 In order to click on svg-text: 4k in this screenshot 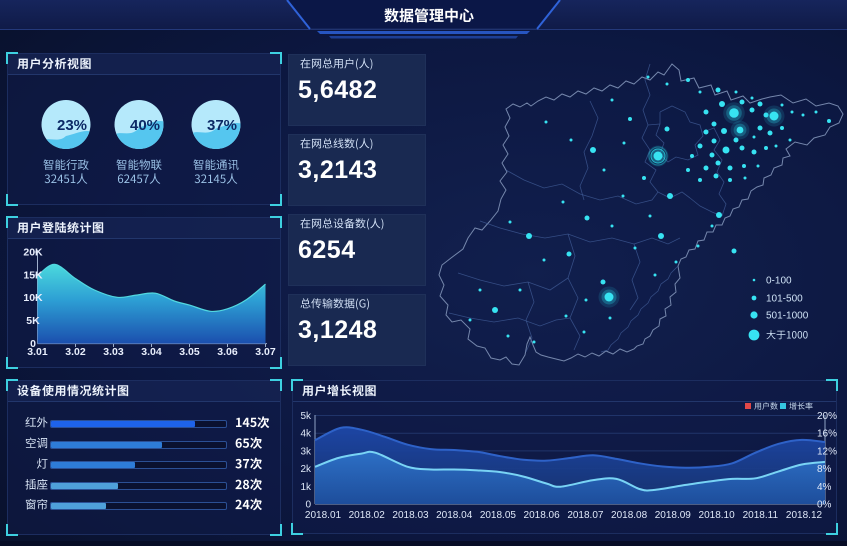, I will do `click(306, 434)`.